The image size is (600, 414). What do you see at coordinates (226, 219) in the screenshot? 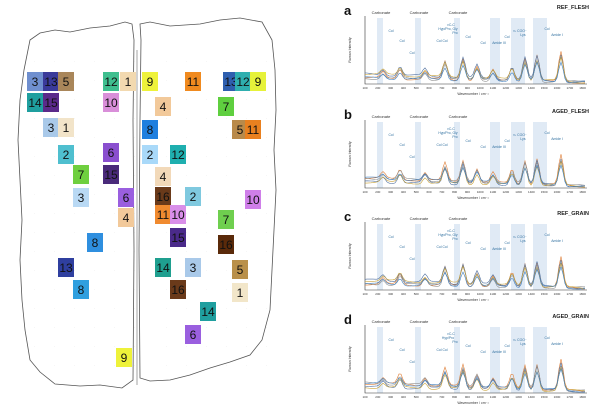
I see `sample-tile-right-19: 7` at bounding box center [226, 219].